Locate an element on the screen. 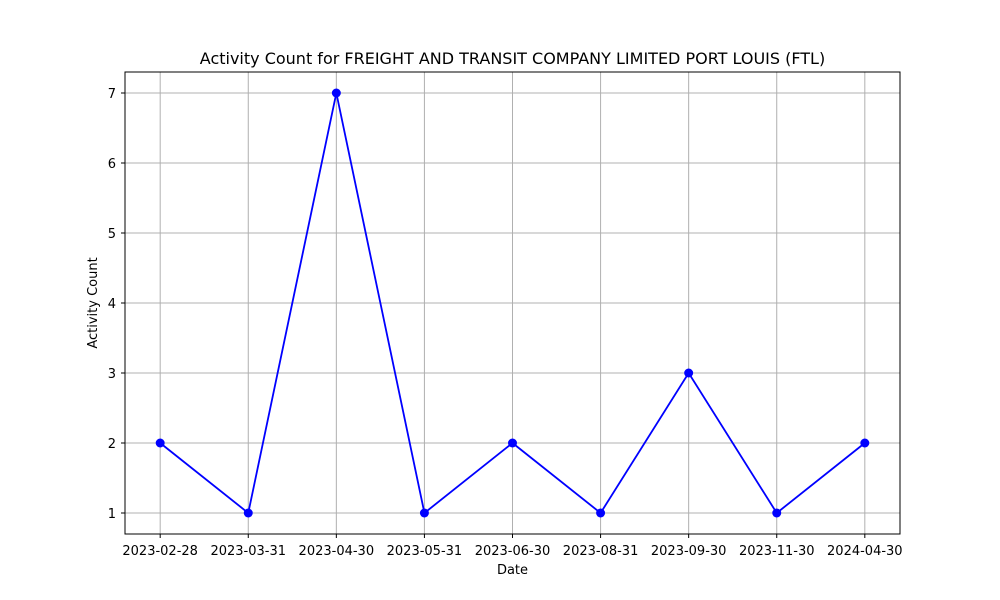  x-tick-label: 2024-04-30 is located at coordinates (865, 551).